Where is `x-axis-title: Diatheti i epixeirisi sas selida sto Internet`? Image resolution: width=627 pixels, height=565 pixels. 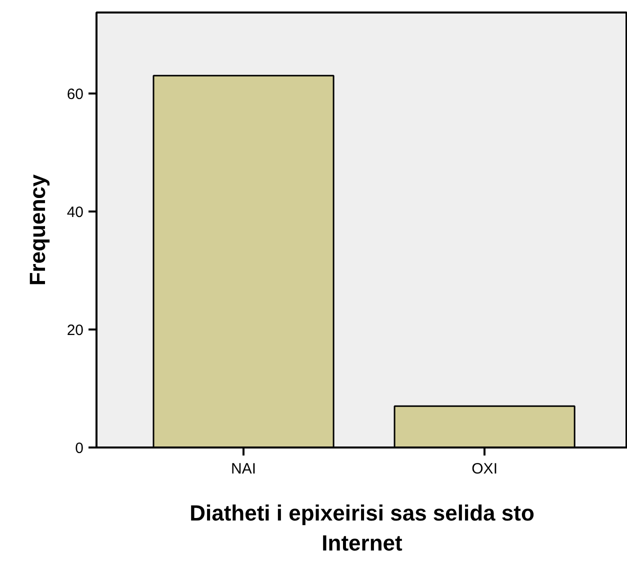
x-axis-title: Diatheti i epixeirisi sas selida sto Internet is located at coordinates (362, 528).